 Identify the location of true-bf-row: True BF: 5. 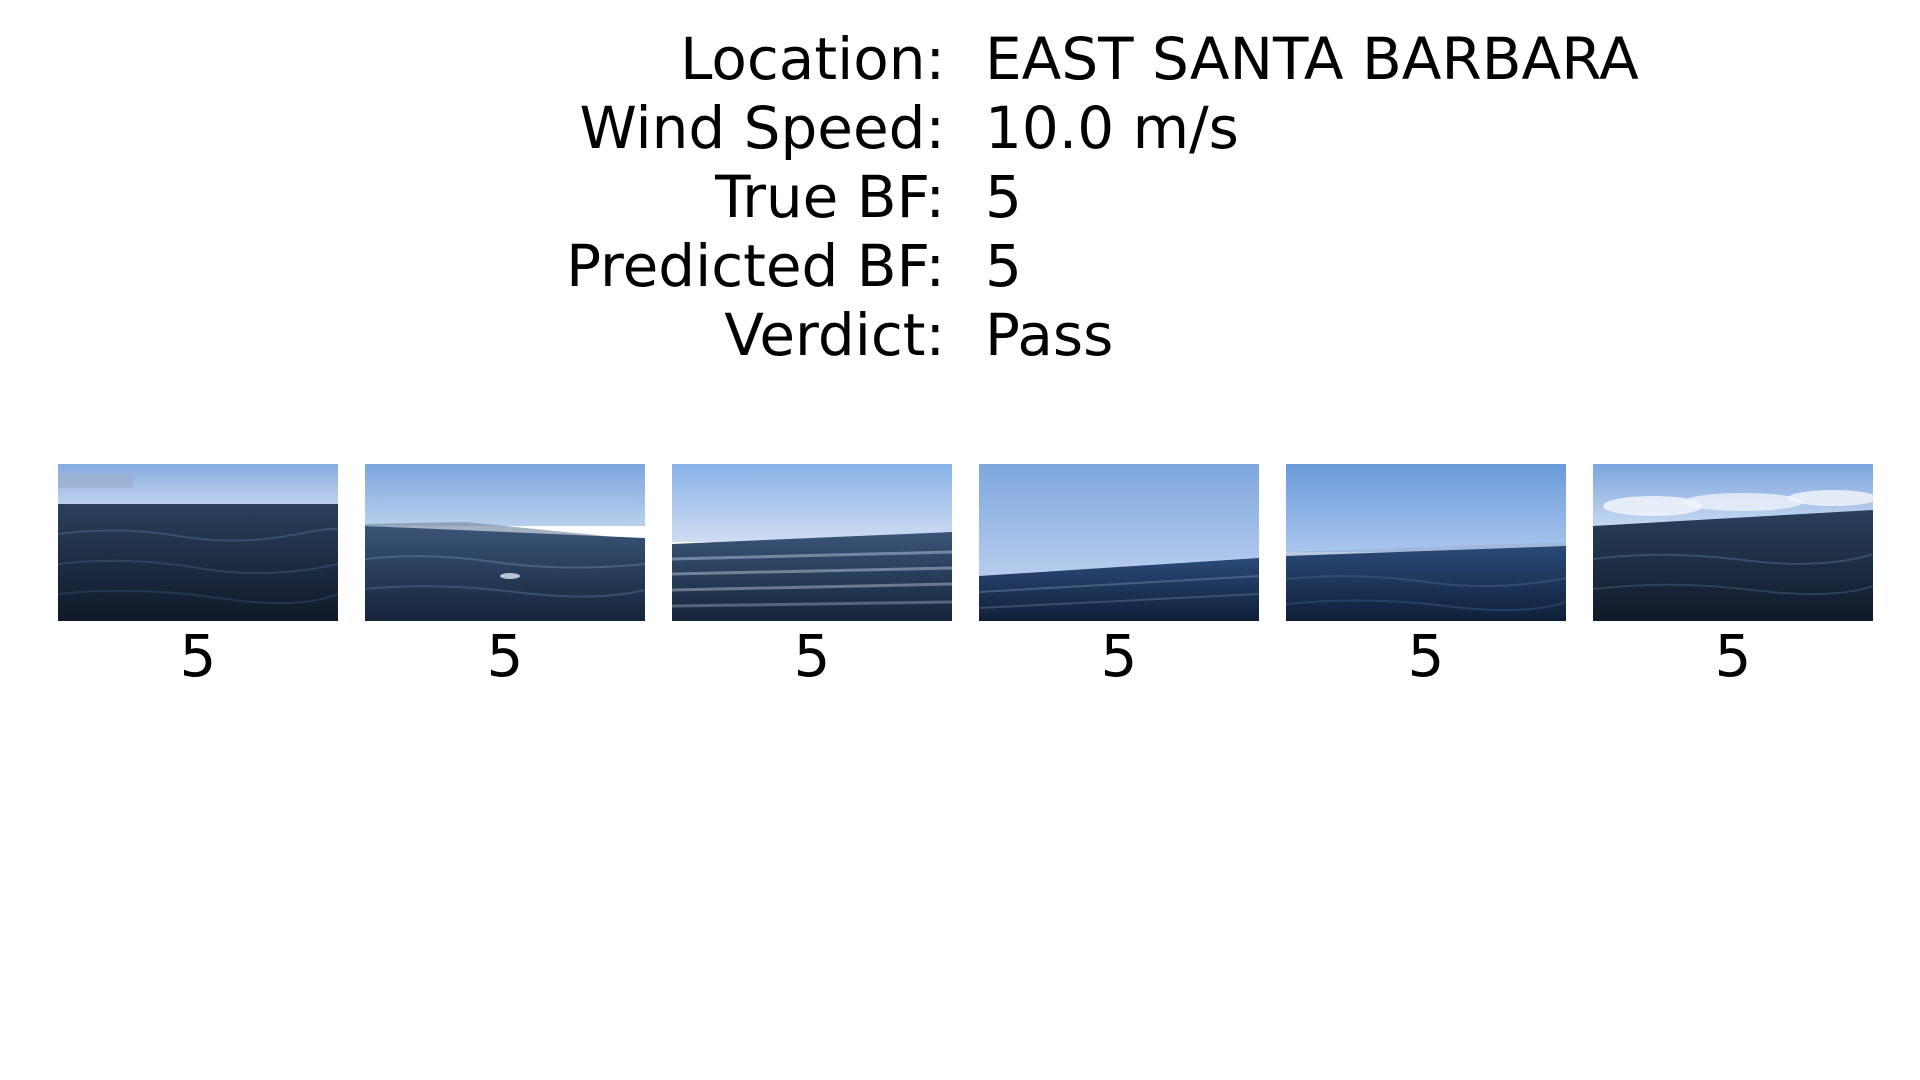
(960, 197).